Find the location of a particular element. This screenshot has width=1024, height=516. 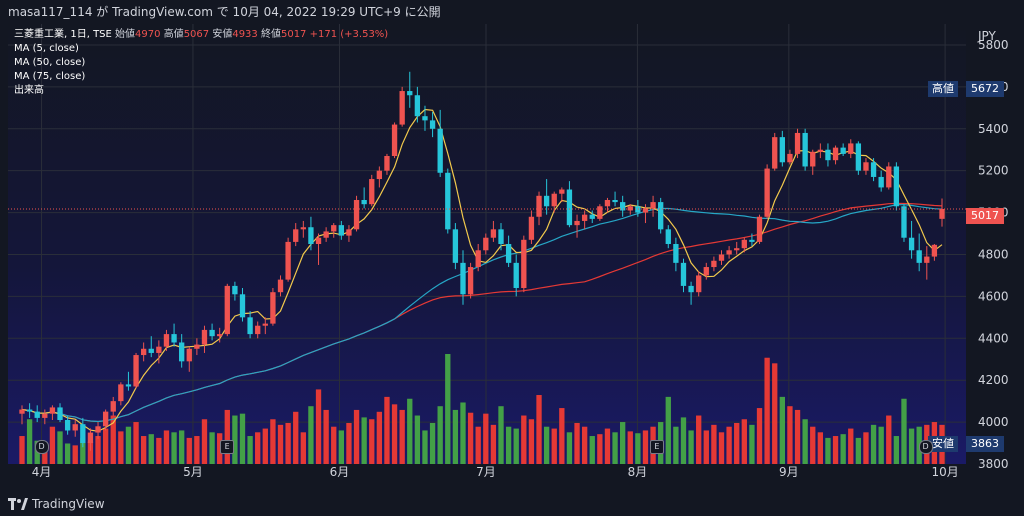

legend-ma50: MA (50, close) is located at coordinates (50, 62).